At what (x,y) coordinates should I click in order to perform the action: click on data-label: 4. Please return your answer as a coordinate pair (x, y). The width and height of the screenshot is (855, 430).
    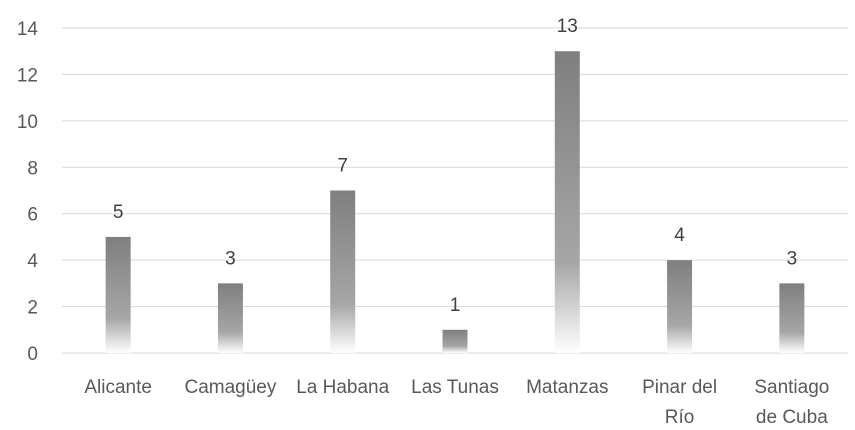
    Looking at the image, I should click on (679, 235).